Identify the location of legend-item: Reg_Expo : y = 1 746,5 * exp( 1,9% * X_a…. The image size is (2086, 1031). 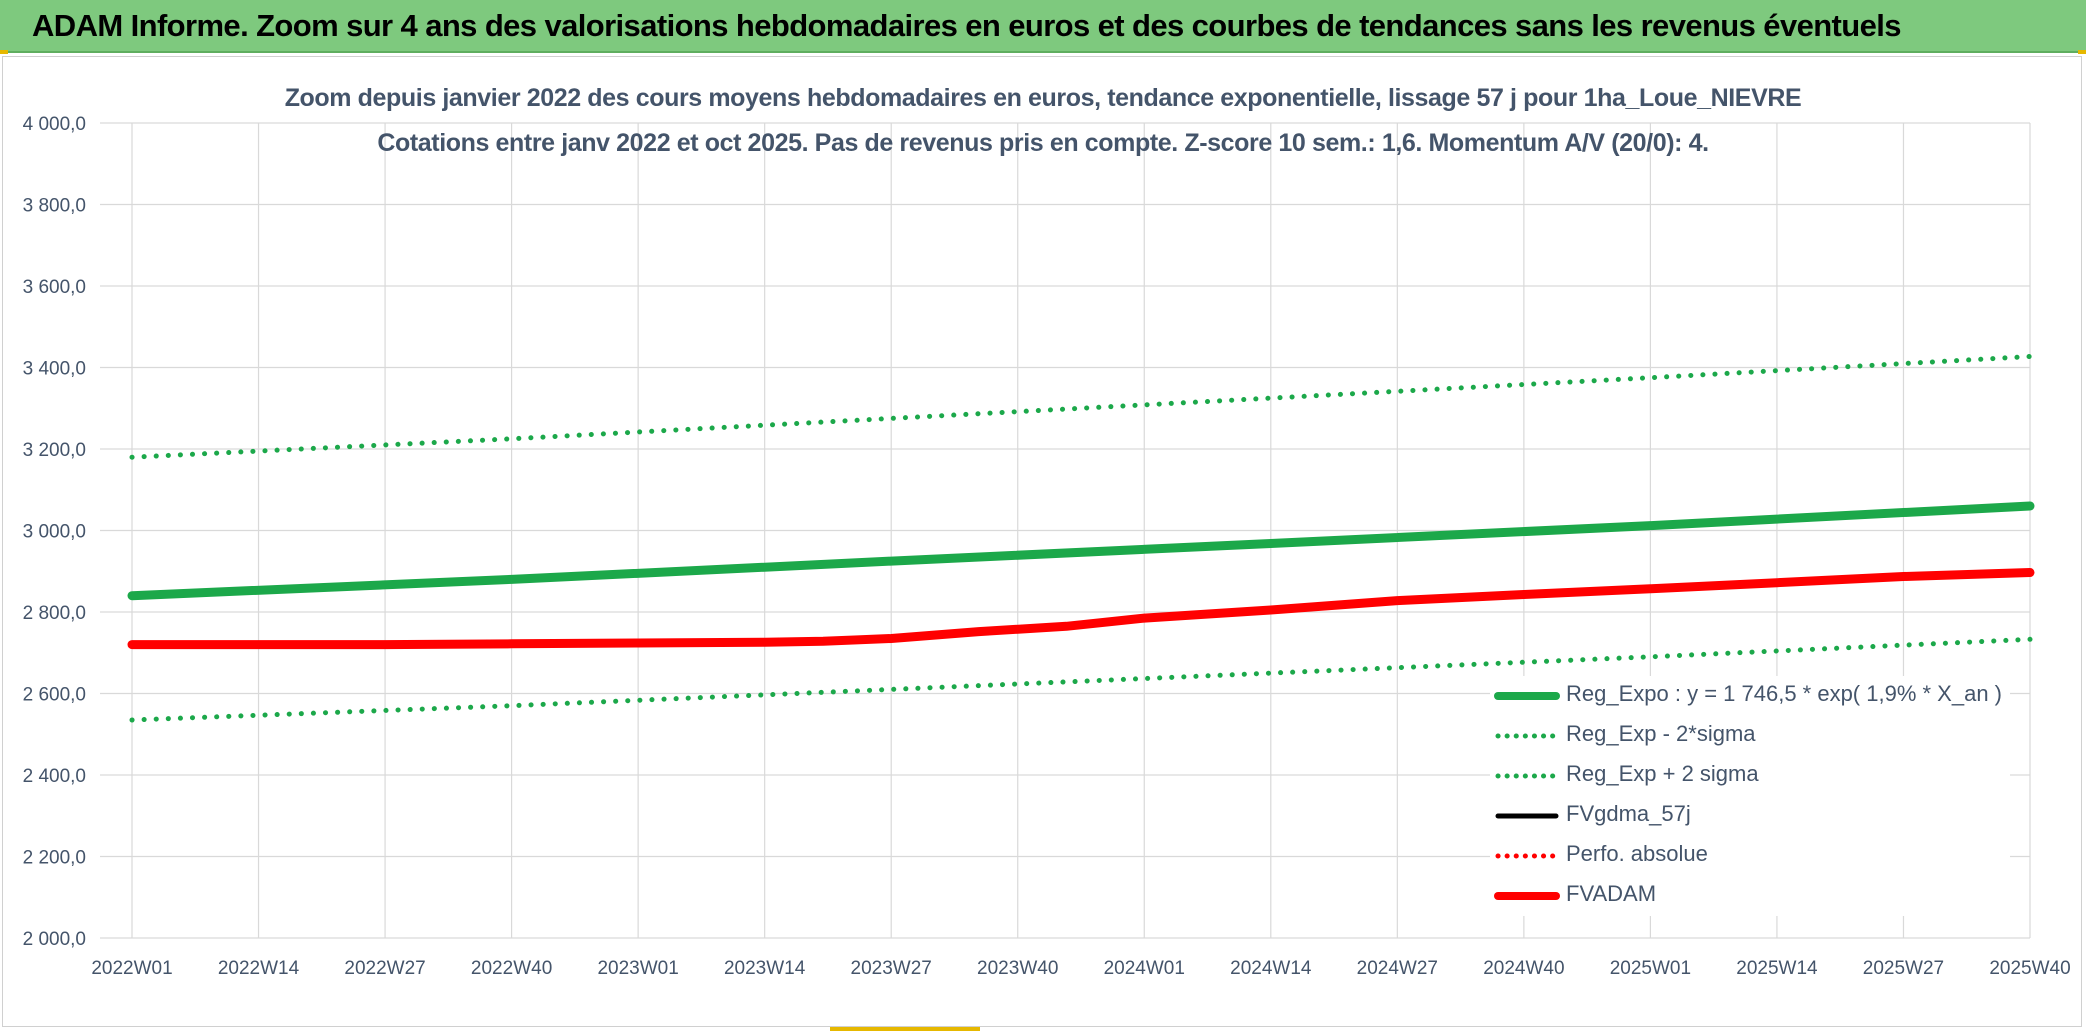
(1750, 696).